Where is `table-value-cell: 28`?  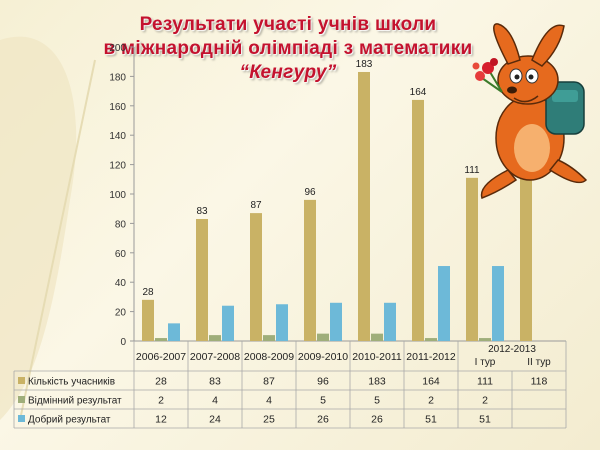 table-value-cell: 28 is located at coordinates (161, 382).